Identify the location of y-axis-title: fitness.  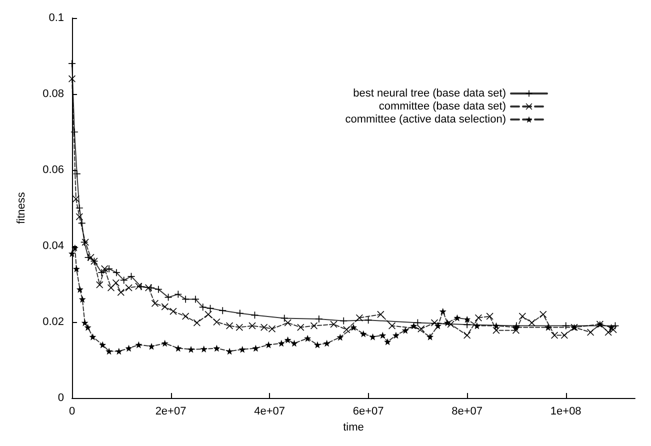
(22, 208).